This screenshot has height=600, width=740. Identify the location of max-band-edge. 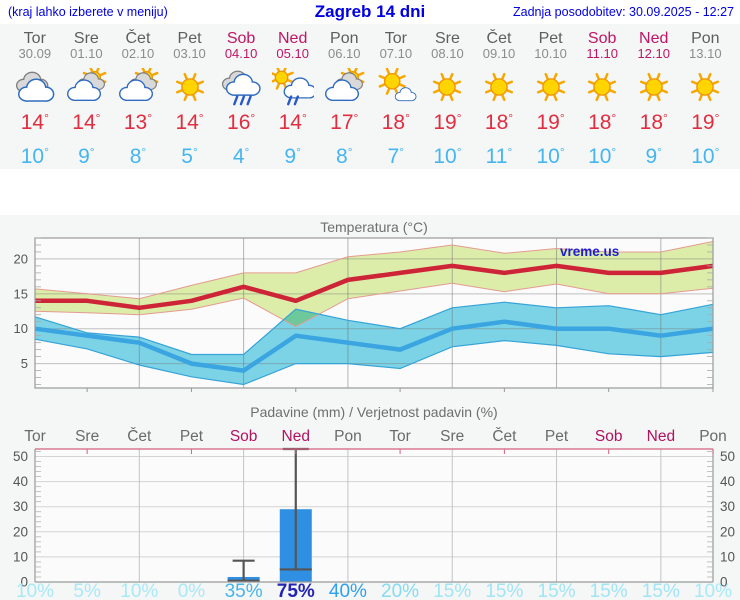
(374, 305).